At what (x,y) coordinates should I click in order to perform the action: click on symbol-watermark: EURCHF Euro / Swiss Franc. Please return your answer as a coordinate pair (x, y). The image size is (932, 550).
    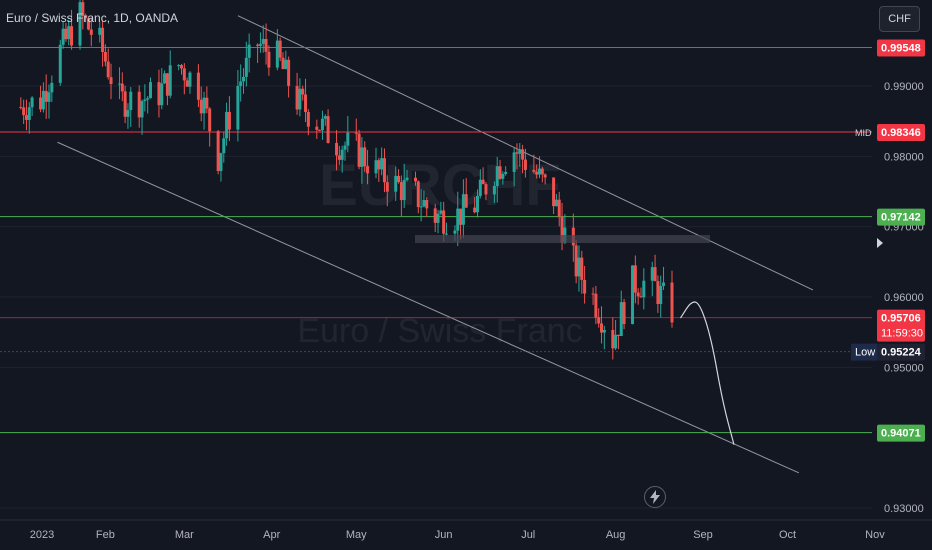
    Looking at the image, I should click on (439, 251).